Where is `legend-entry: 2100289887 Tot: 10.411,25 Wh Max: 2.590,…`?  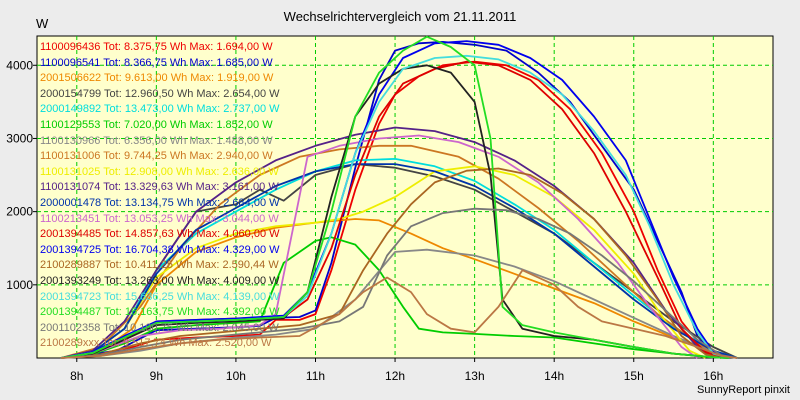
legend-entry: 2100289887 Tot: 10.411,25 Wh Max: 2.590,… is located at coordinates (159, 265).